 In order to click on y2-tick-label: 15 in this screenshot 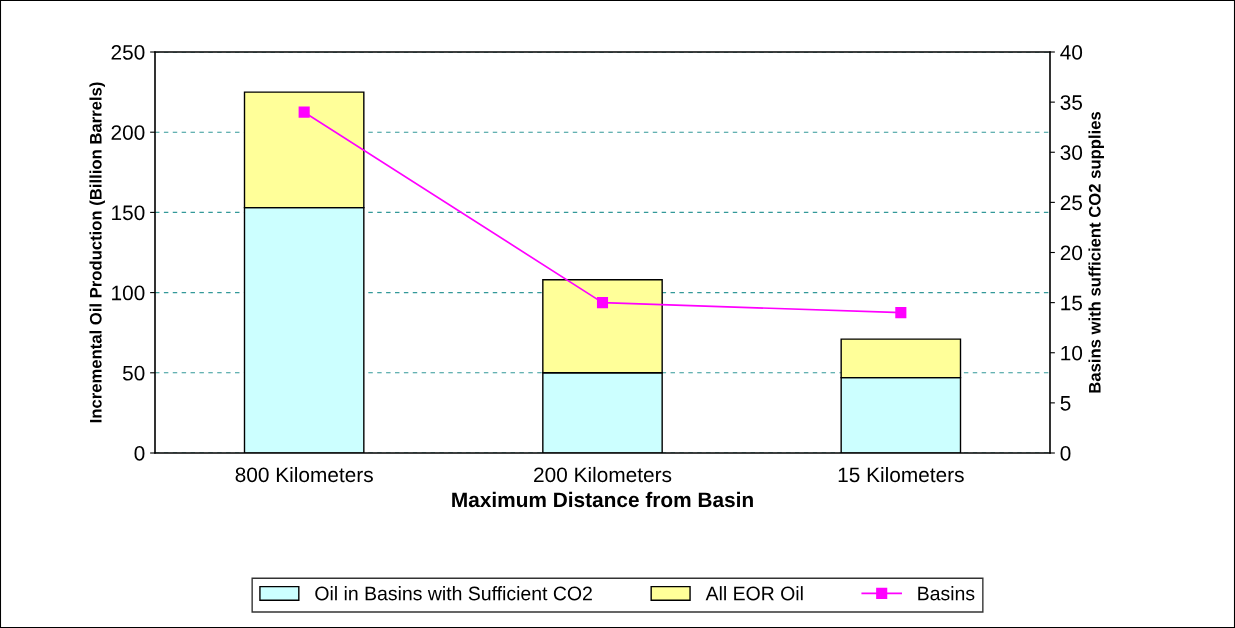, I will do `click(1072, 303)`.